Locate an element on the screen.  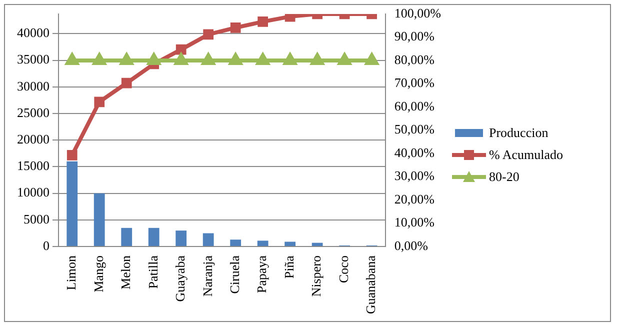
x-tick-label: Piña is located at coordinates (288, 267).